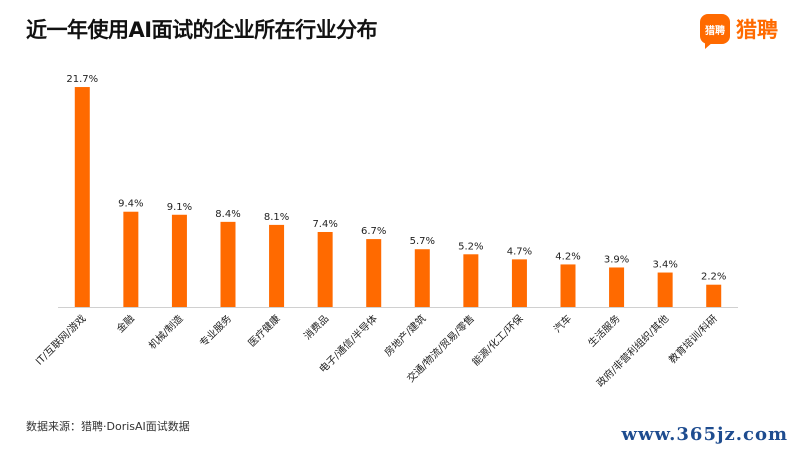  Describe the element at coordinates (227, 214) in the screenshot. I see `data-label: 8.4%` at that location.